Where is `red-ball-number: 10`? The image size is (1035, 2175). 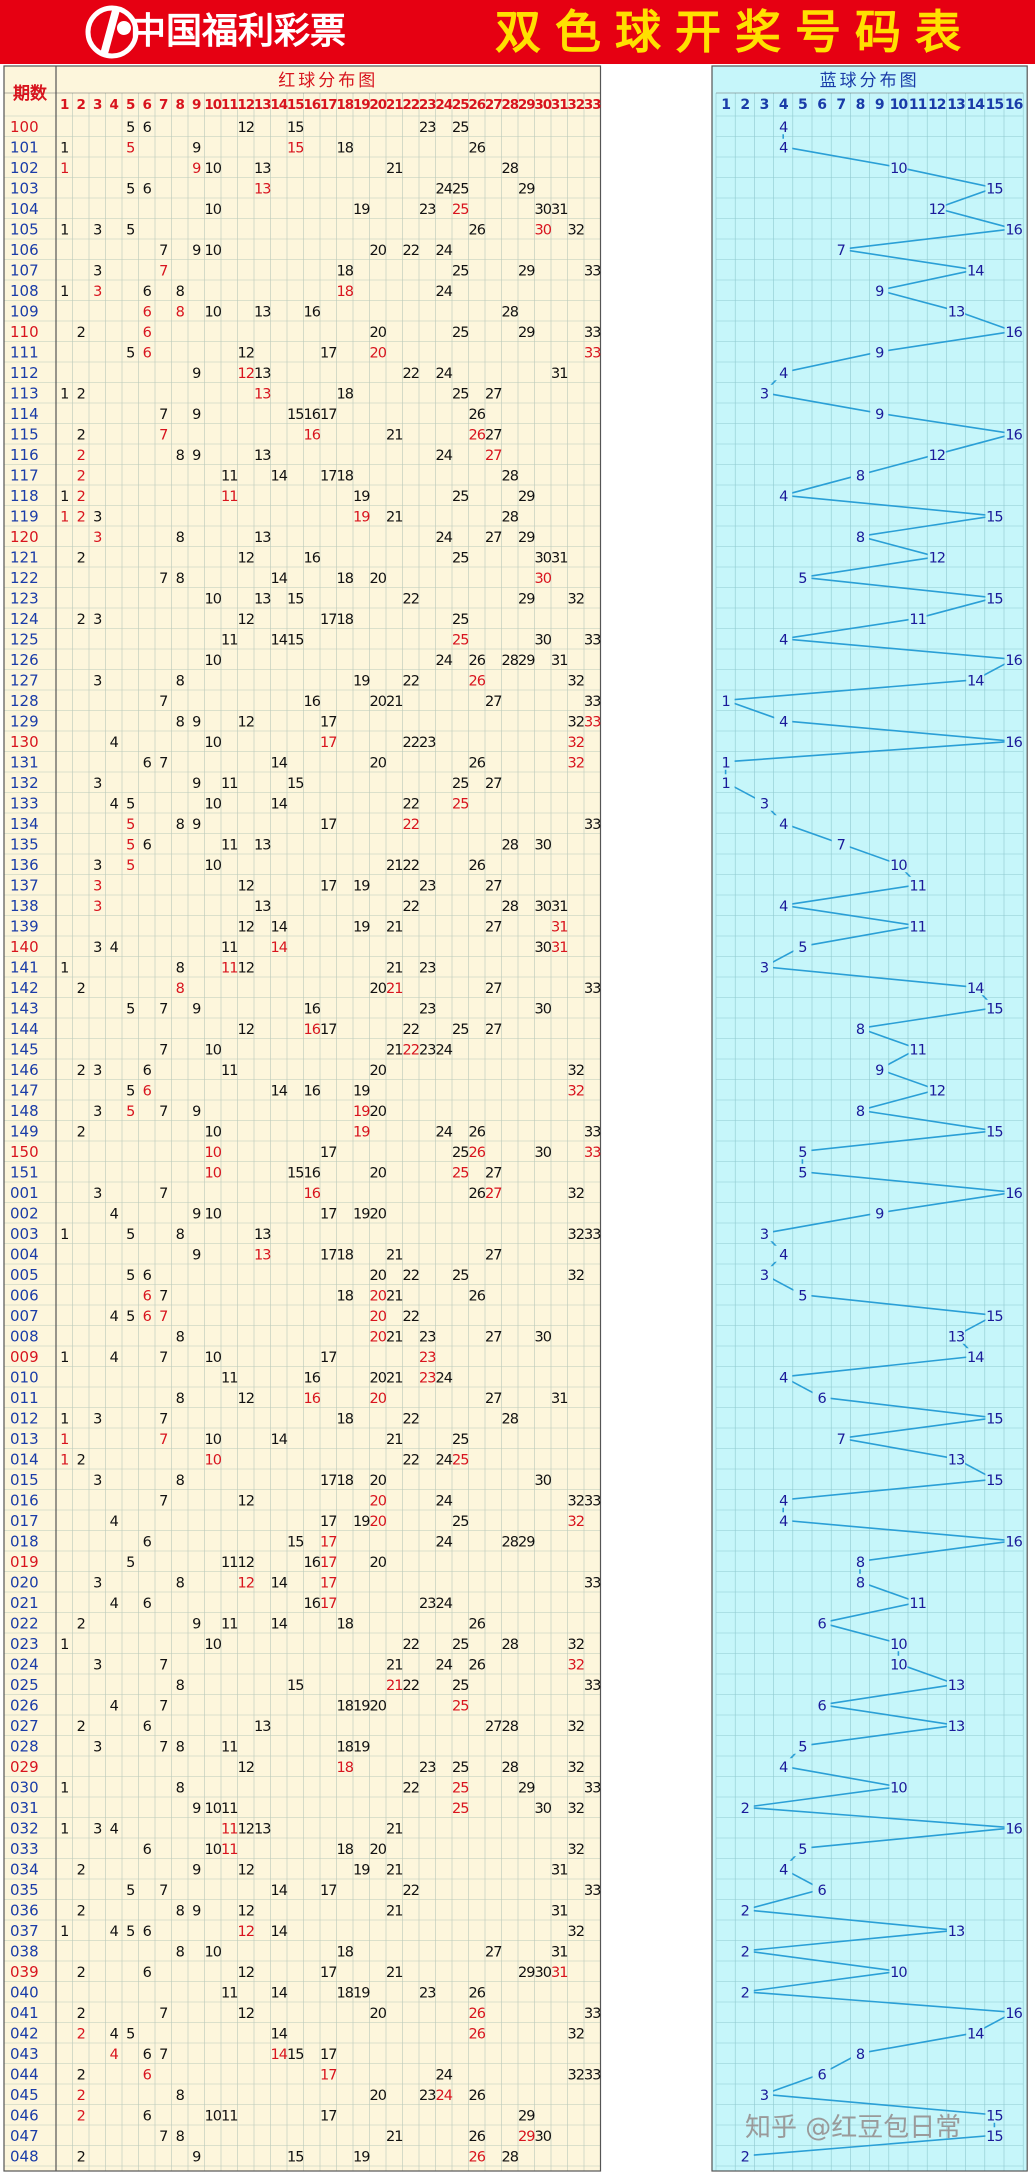 red-ball-number: 10 is located at coordinates (213, 1460).